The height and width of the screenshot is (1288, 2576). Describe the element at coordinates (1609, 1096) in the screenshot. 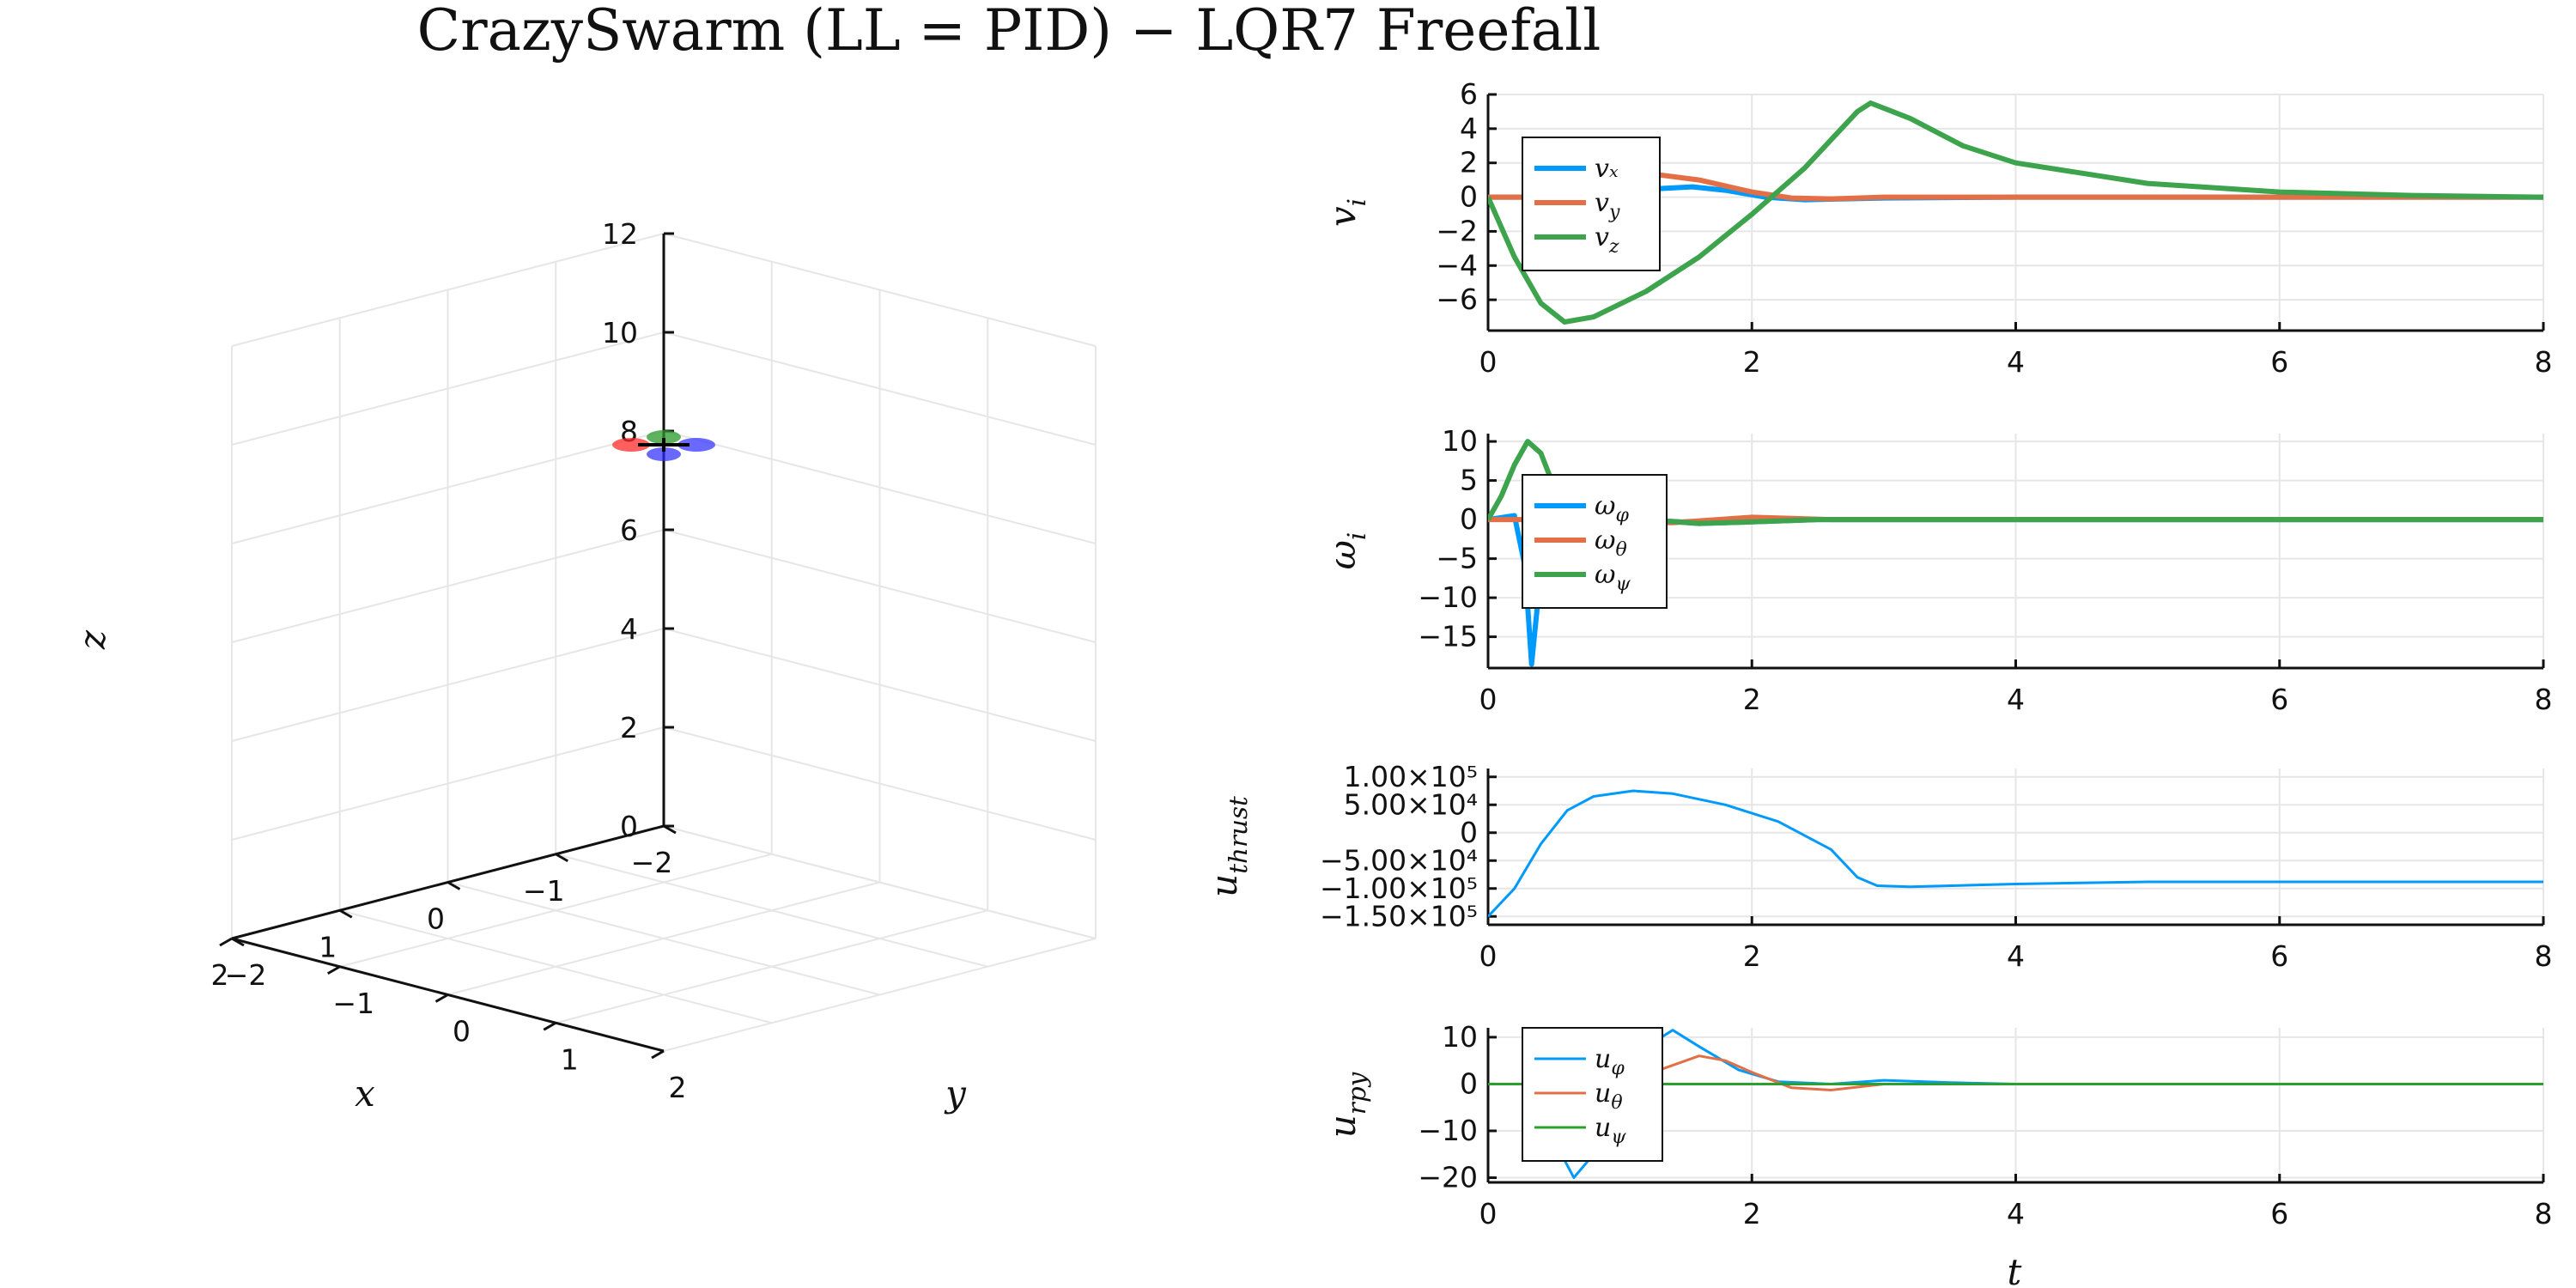

I see `legend-label: uθ` at that location.